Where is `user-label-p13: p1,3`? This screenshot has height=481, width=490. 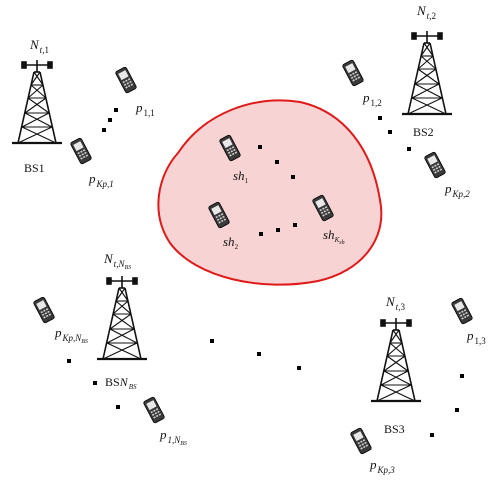
user-label-p13: p1,3 is located at coordinates (476, 337).